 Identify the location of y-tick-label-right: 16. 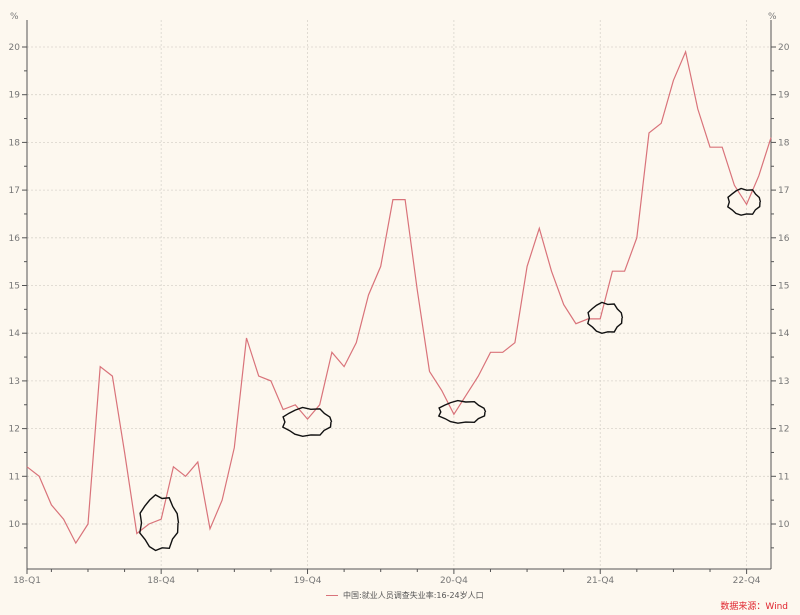
(784, 239).